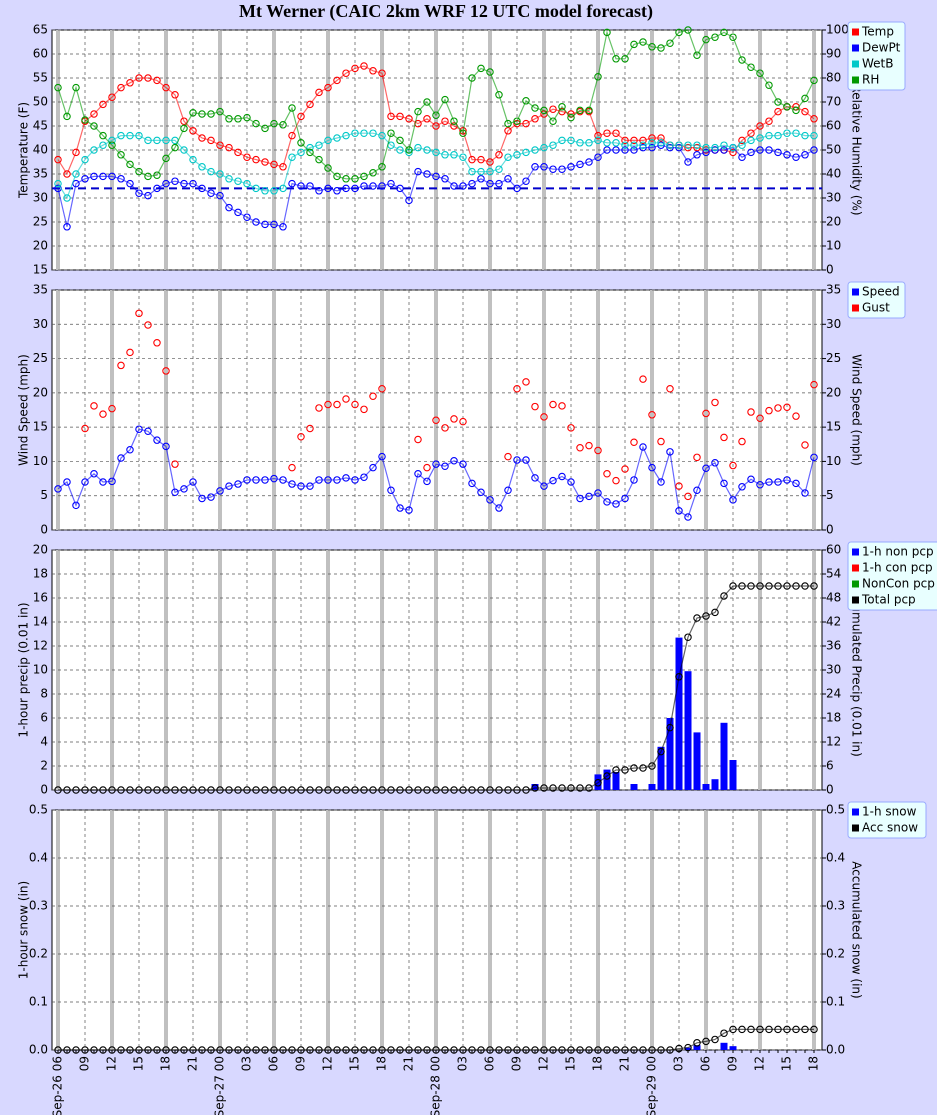 The image size is (937, 1115). I want to click on y2-tick-label: 42, so click(833, 622).